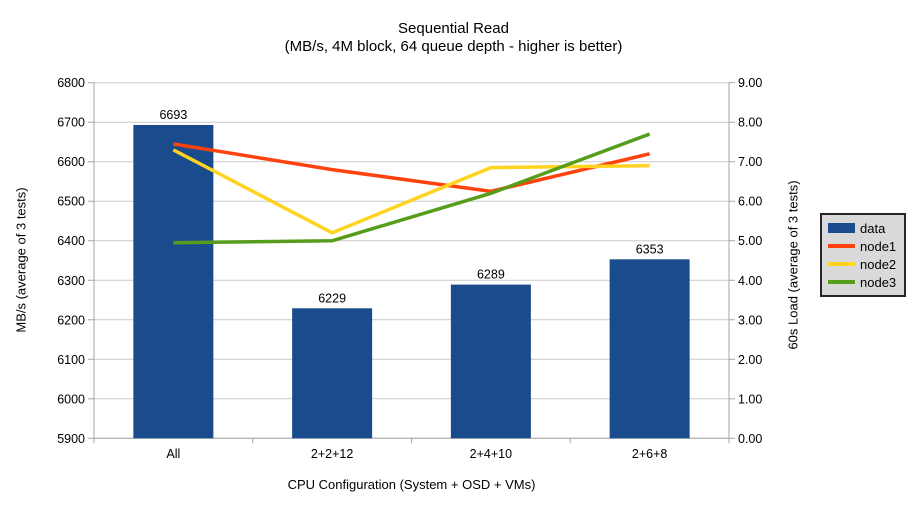 The image size is (907, 510). What do you see at coordinates (71, 281) in the screenshot?
I see `left-axis-tick-label: 6300` at bounding box center [71, 281].